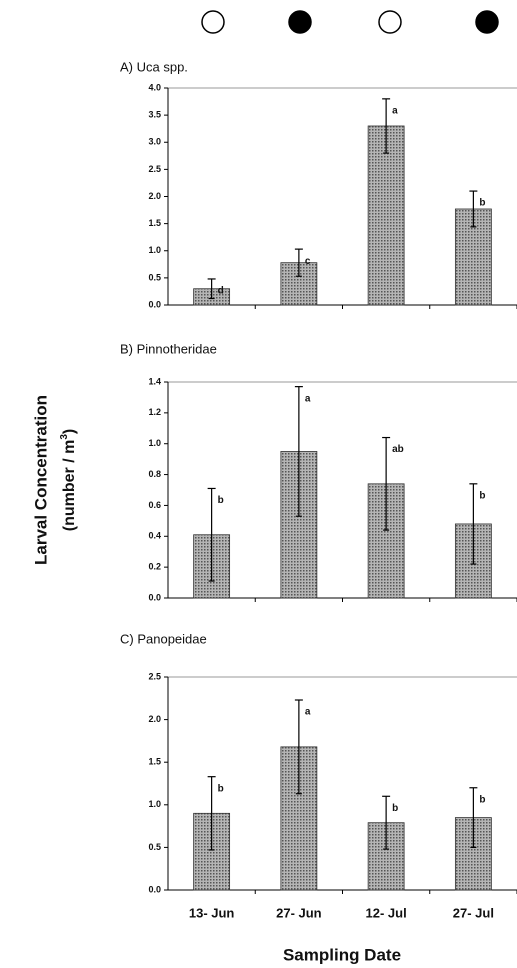  I want to click on y-tick-label: 0.8, so click(154, 474).